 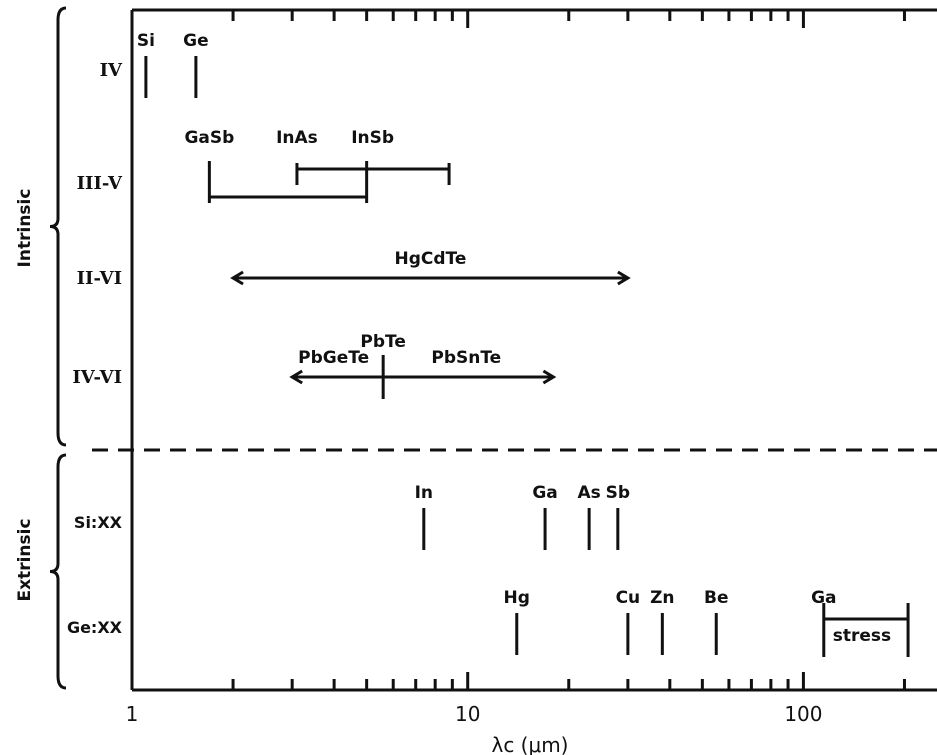 I want to click on range-label: PbSnTe, so click(x=466, y=358).